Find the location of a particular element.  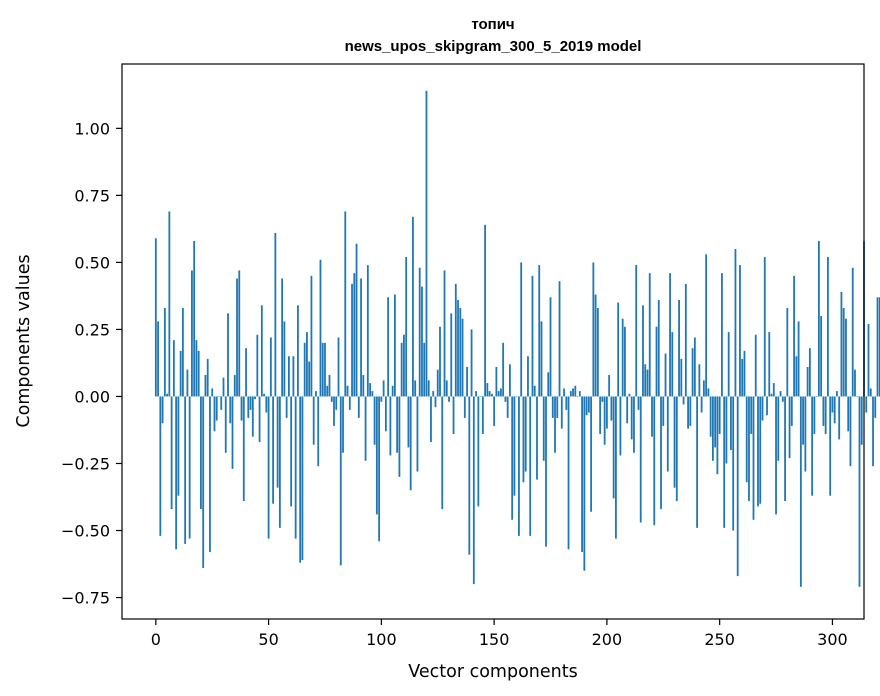

x-axis-ticks: 0 50 100 150 200 250 300 is located at coordinates (499, 634).